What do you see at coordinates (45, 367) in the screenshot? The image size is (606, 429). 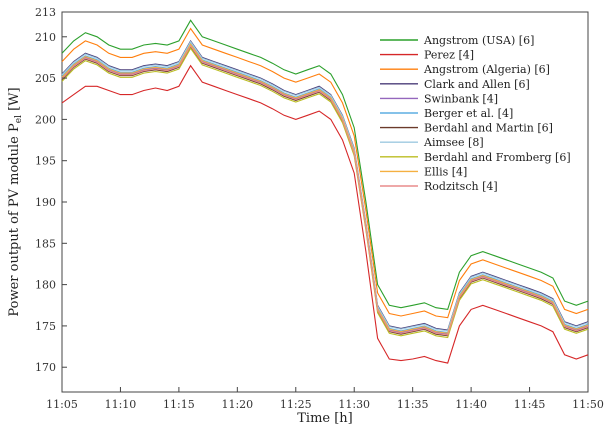 I see `y-tick-label: 170` at bounding box center [45, 367].